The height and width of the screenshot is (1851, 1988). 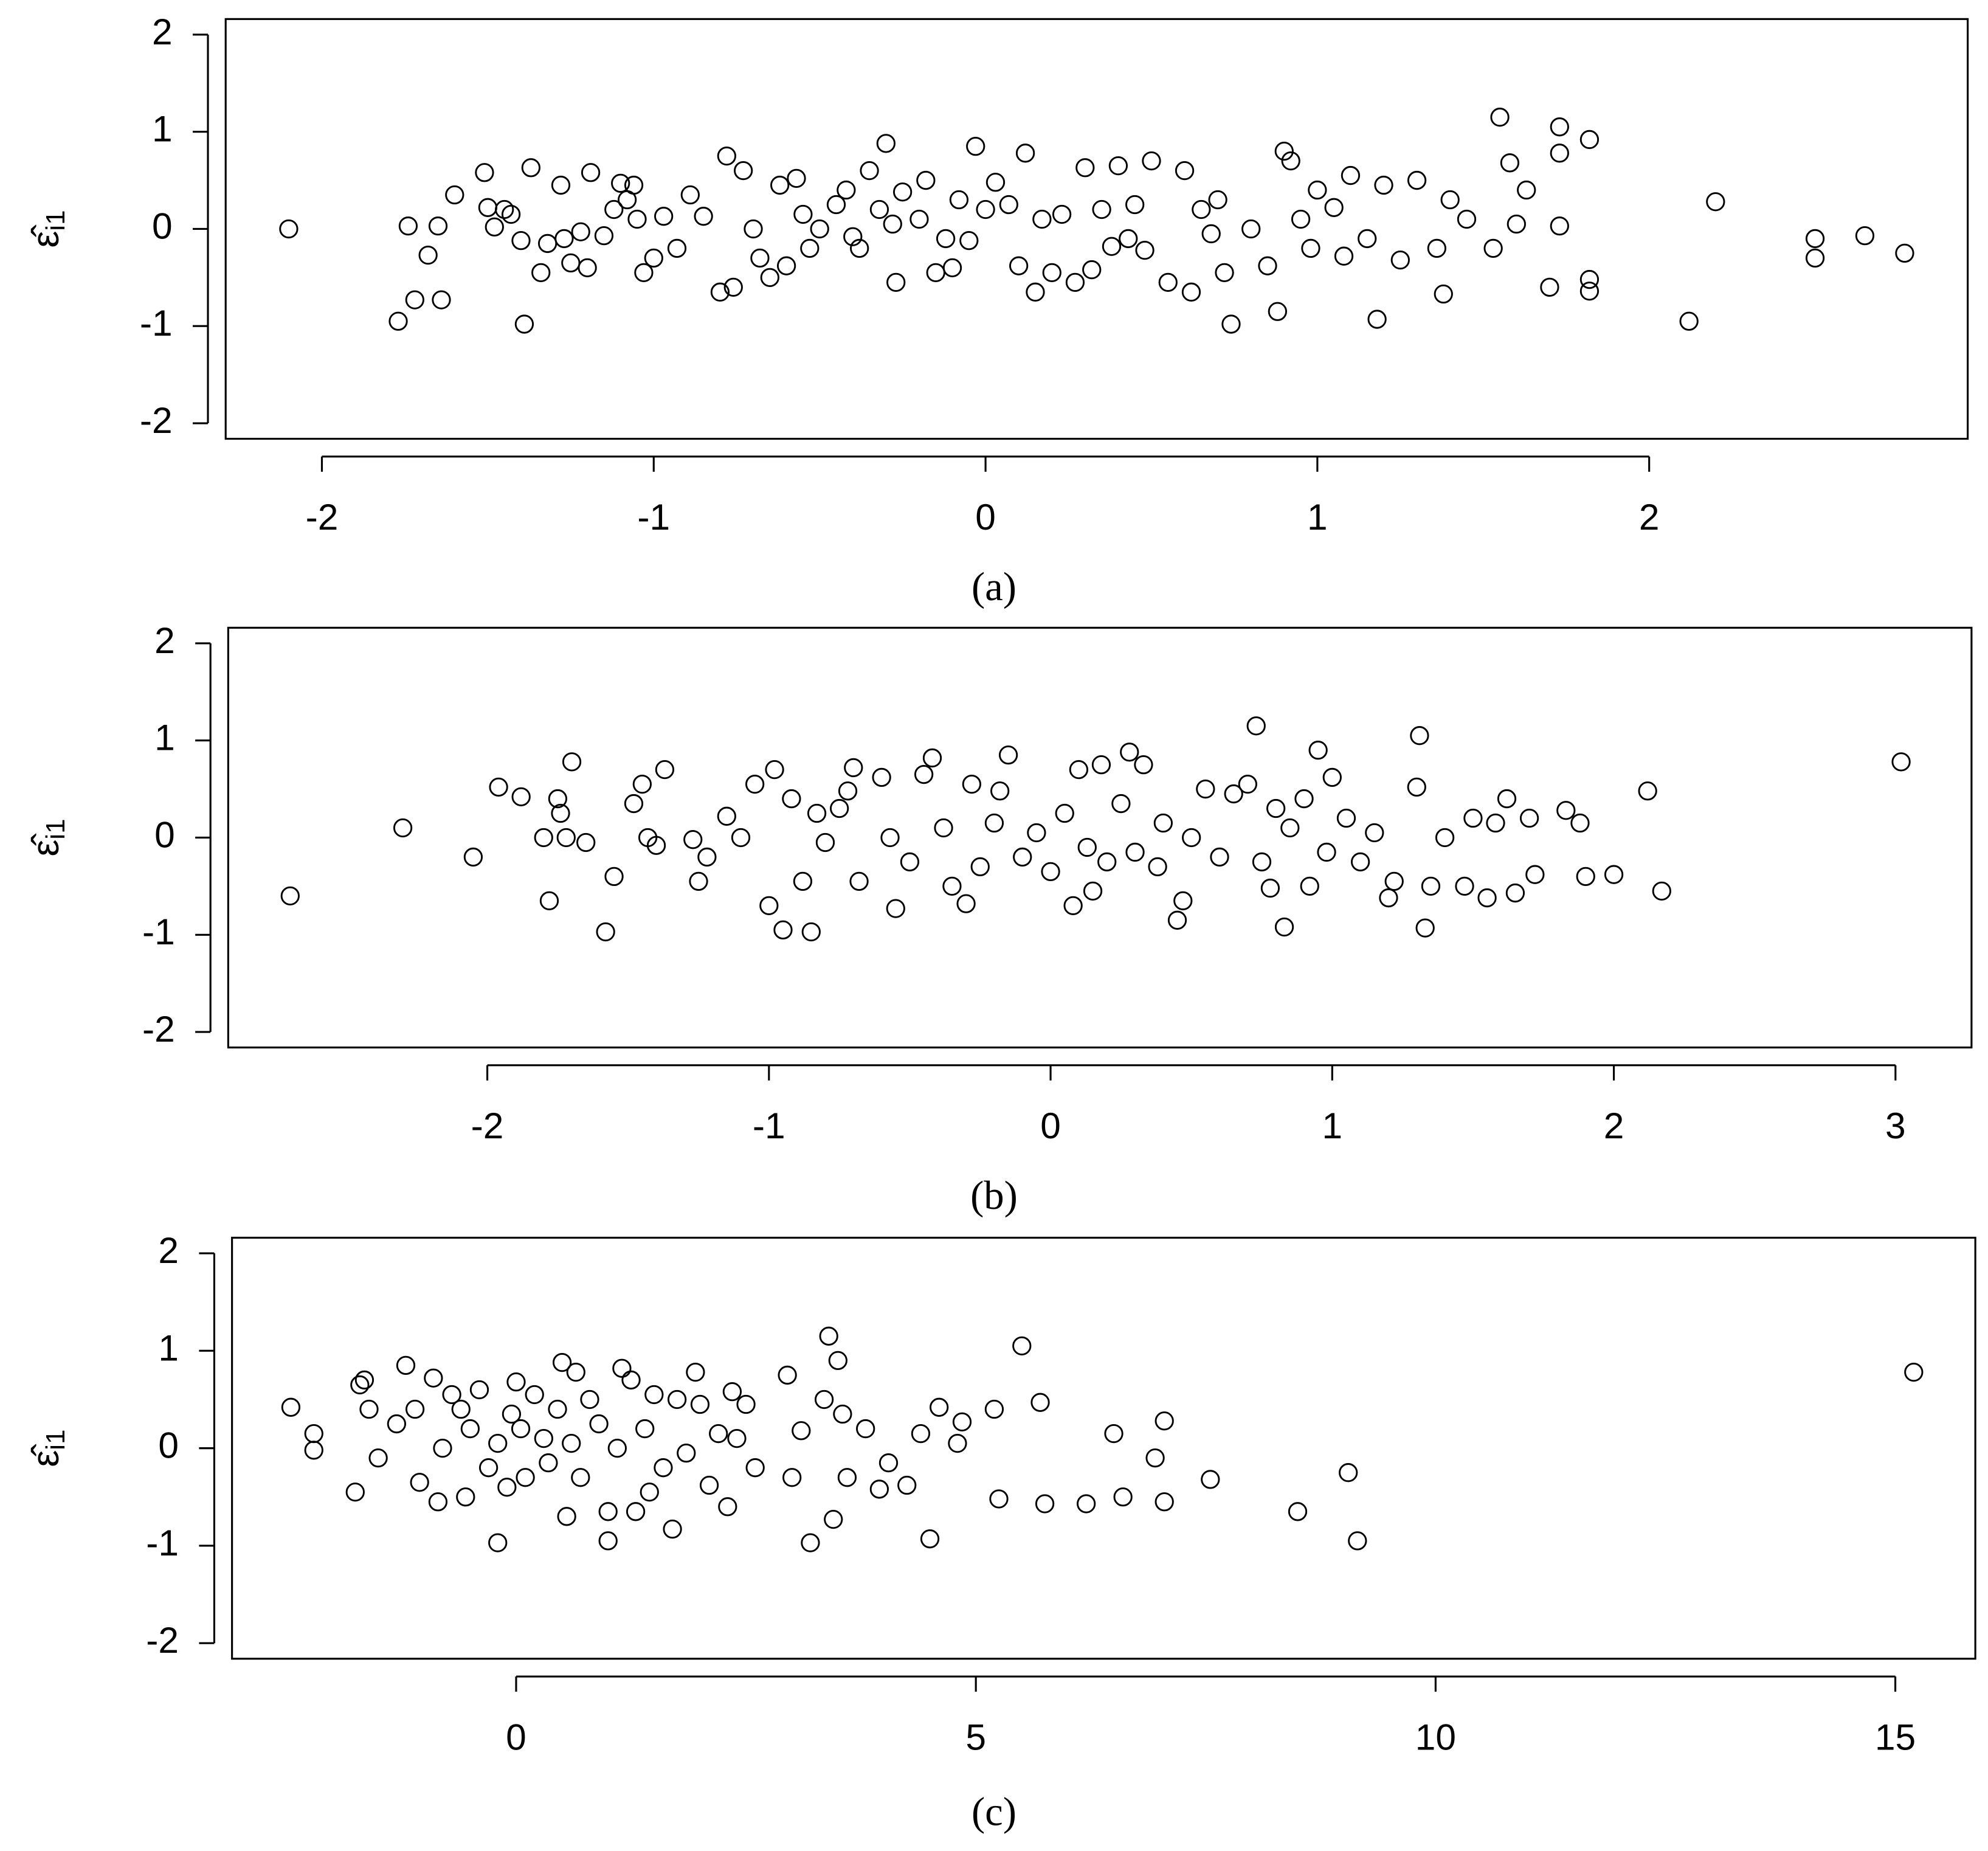 I want to click on y-axis-label-subscript: i1, so click(x=55, y=220).